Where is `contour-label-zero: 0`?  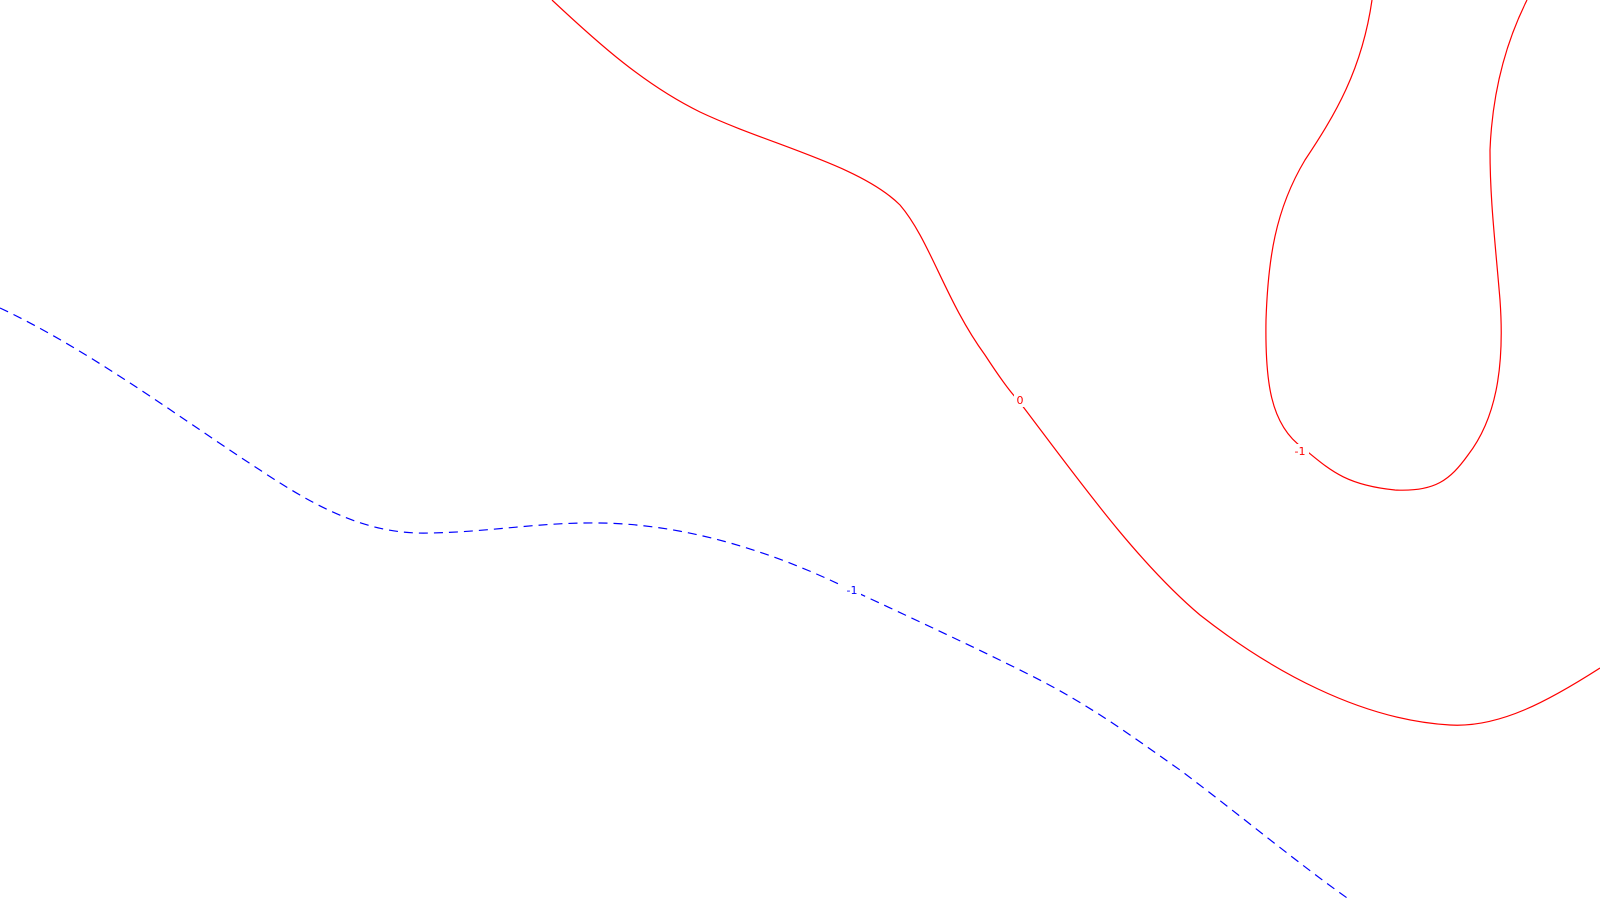 contour-label-zero: 0 is located at coordinates (1020, 400).